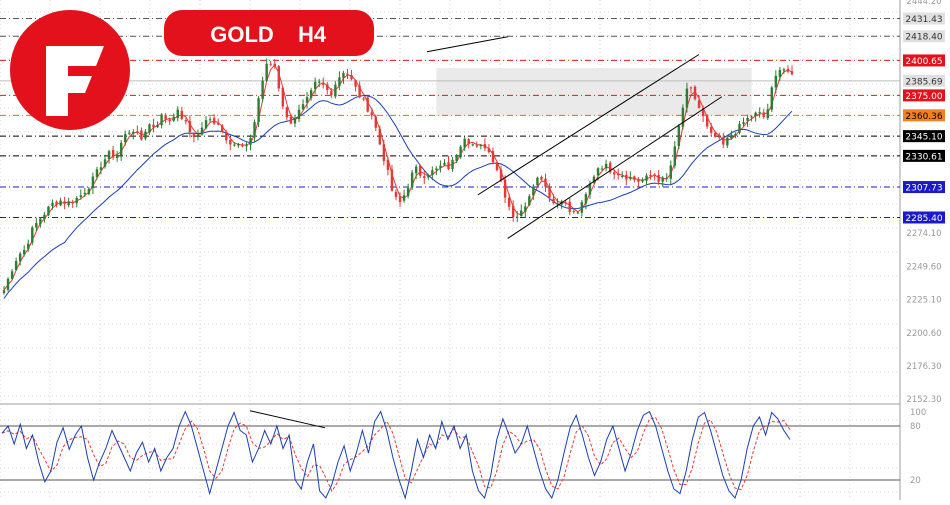 The height and width of the screenshot is (505, 950). Describe the element at coordinates (915, 481) in the screenshot. I see `osc-level-label: 20` at that location.